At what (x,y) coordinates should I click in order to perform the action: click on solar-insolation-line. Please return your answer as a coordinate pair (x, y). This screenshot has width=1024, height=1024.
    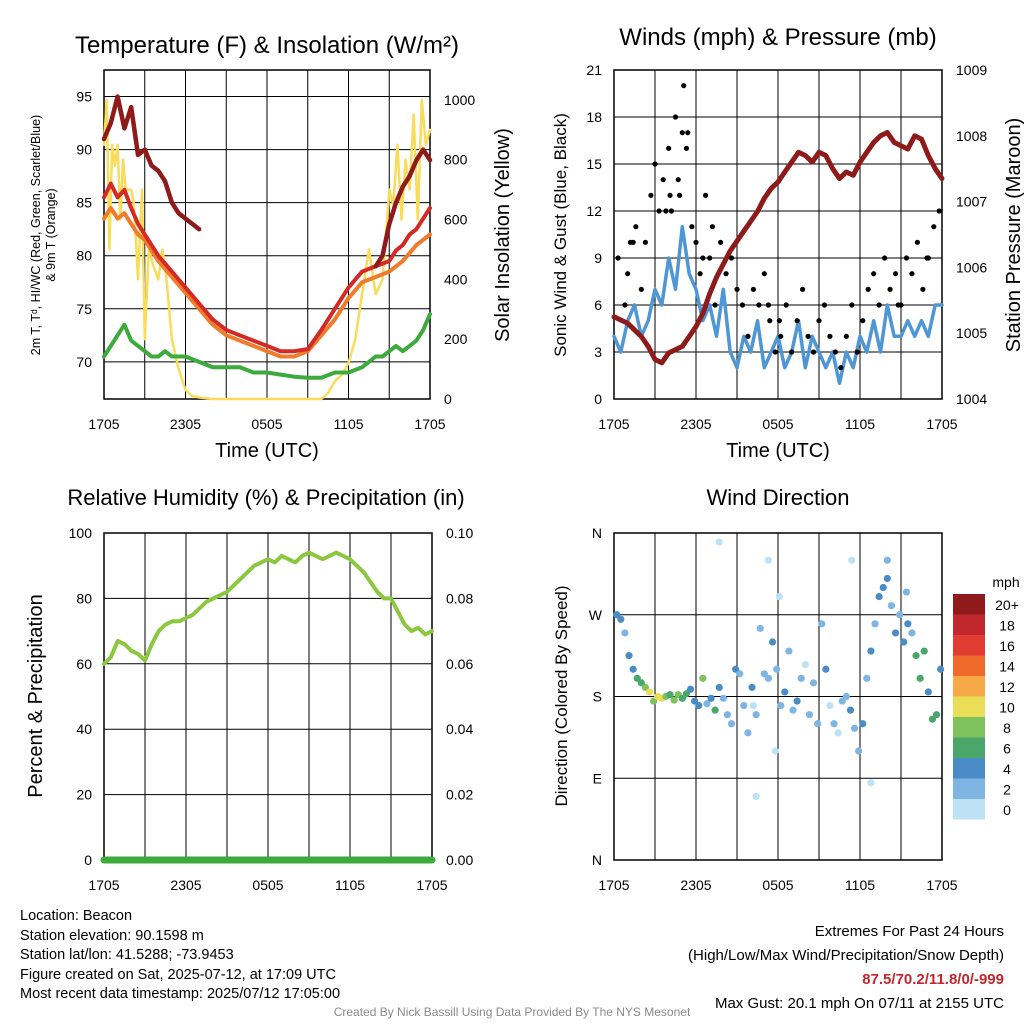
    Looking at the image, I should click on (267, 249).